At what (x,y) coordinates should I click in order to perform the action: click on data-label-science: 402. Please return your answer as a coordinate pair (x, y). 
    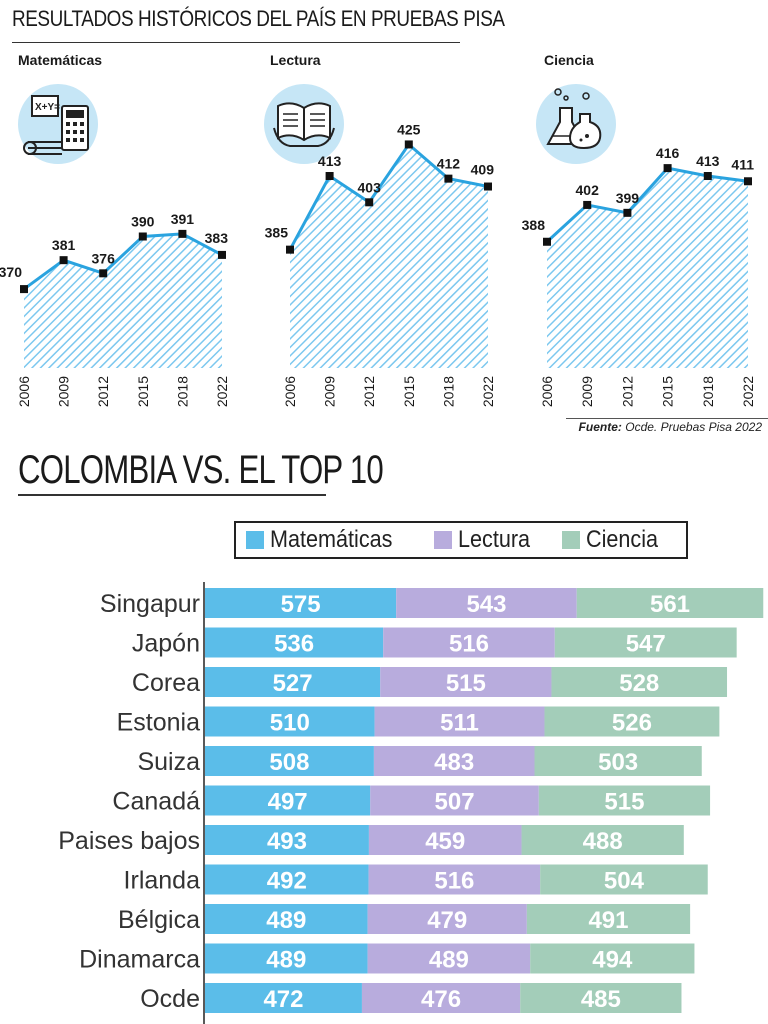
    Looking at the image, I should click on (588, 190).